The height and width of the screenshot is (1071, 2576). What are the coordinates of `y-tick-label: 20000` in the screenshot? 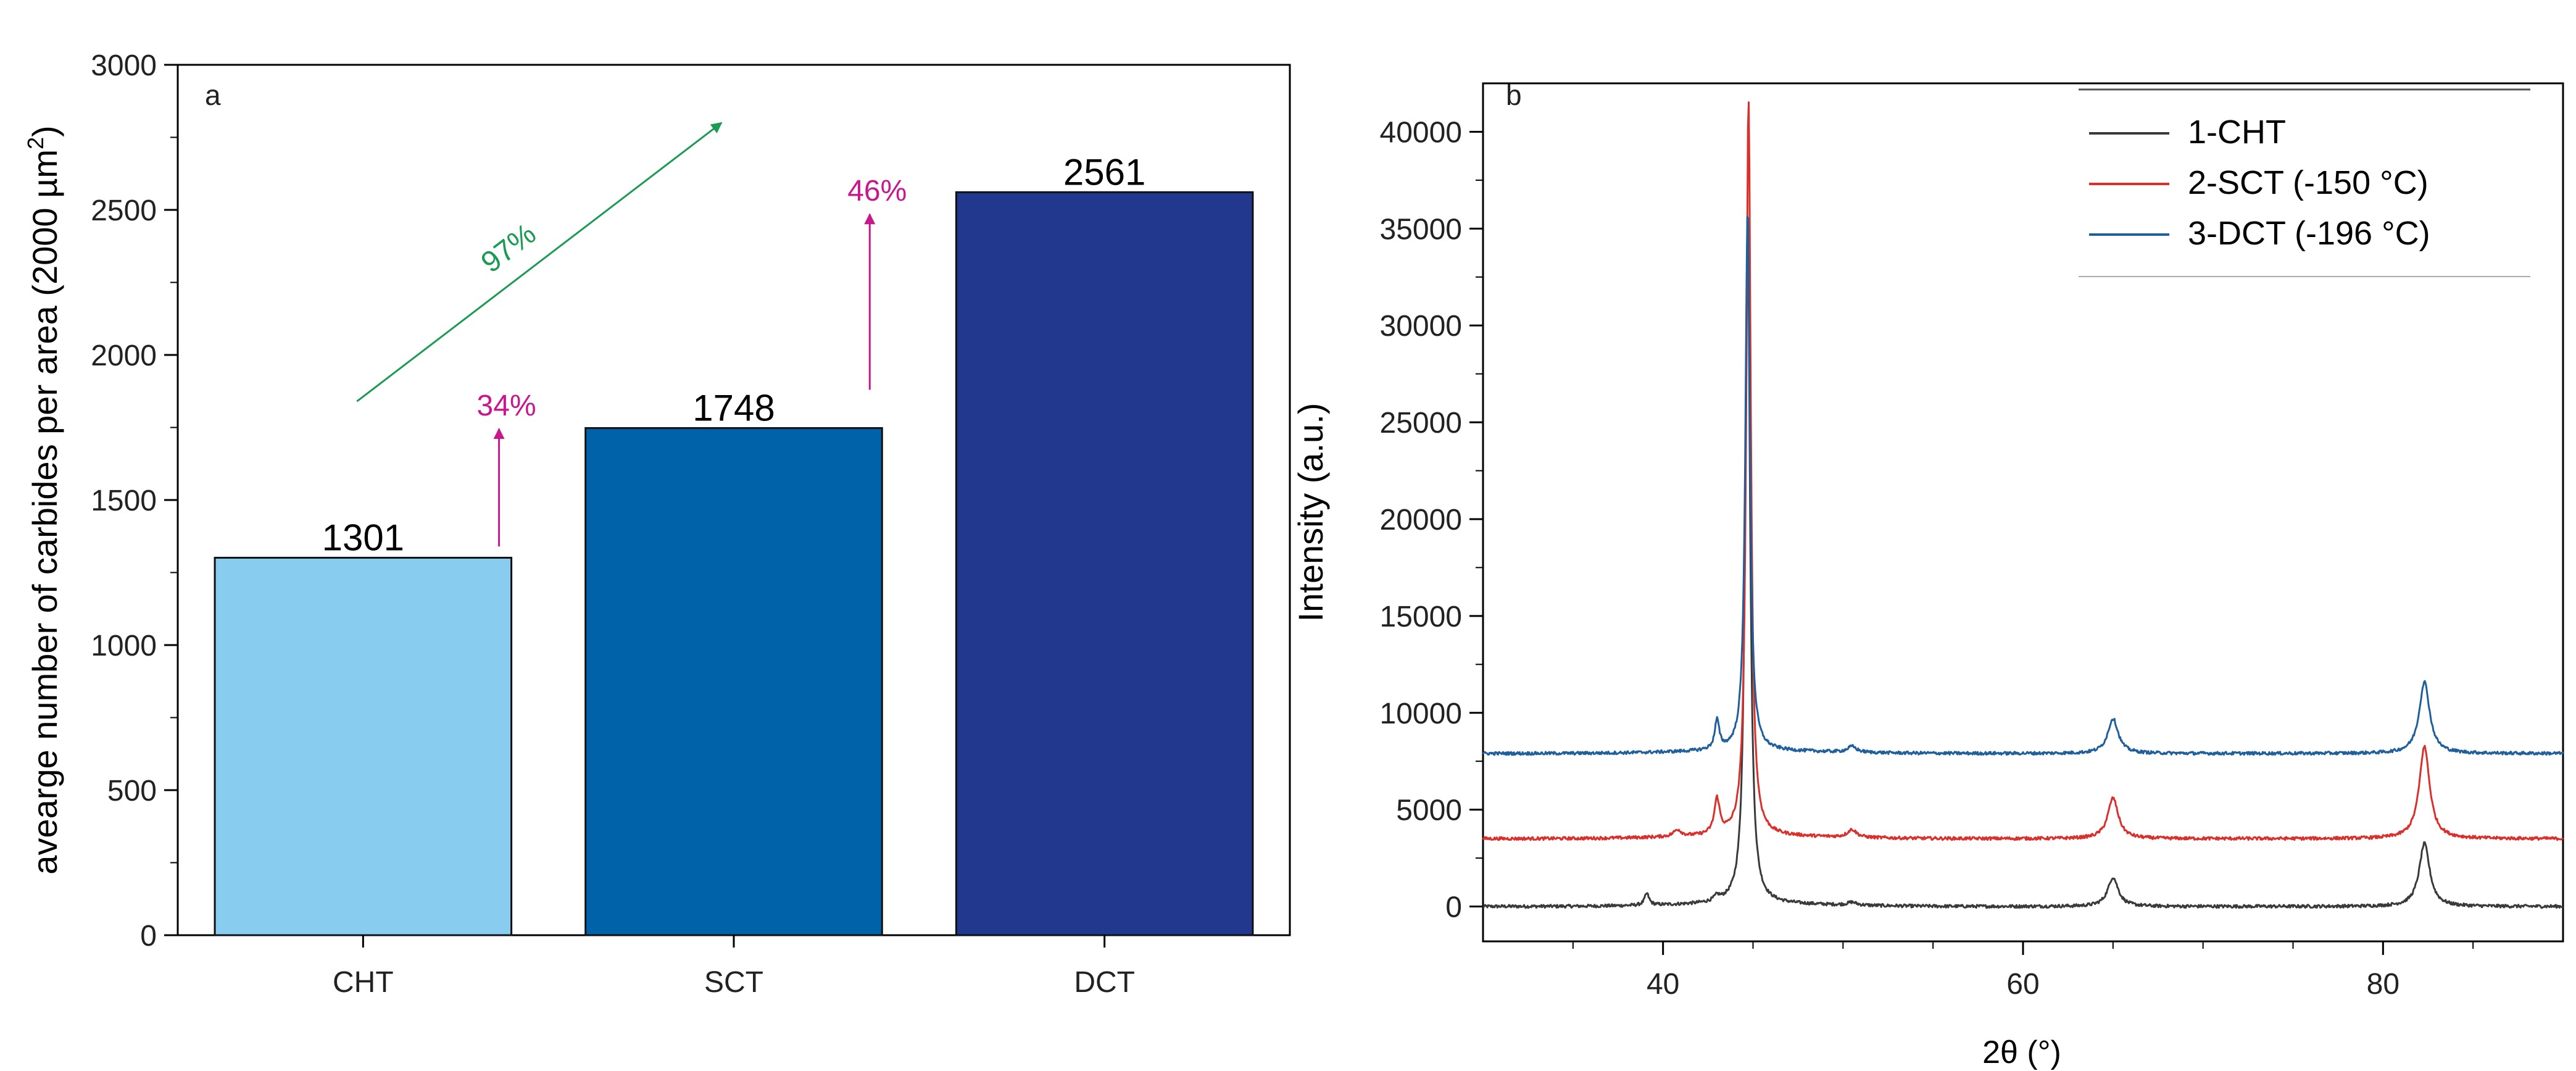 It's located at (1421, 520).